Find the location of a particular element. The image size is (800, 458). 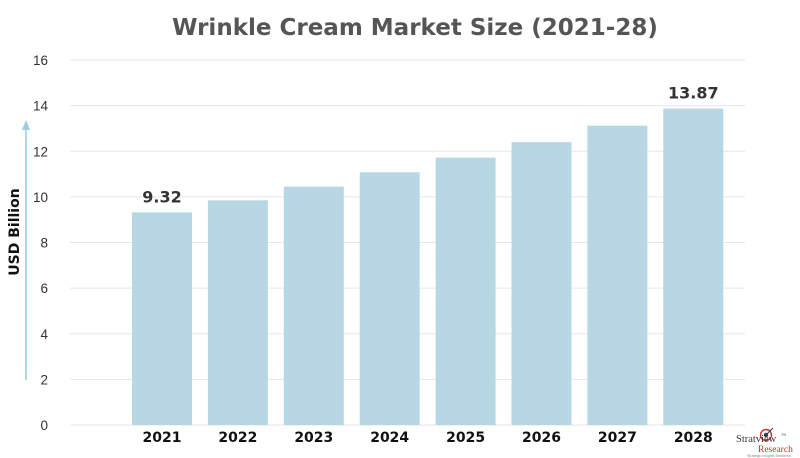

x-tick-label: 2021 is located at coordinates (162, 438).